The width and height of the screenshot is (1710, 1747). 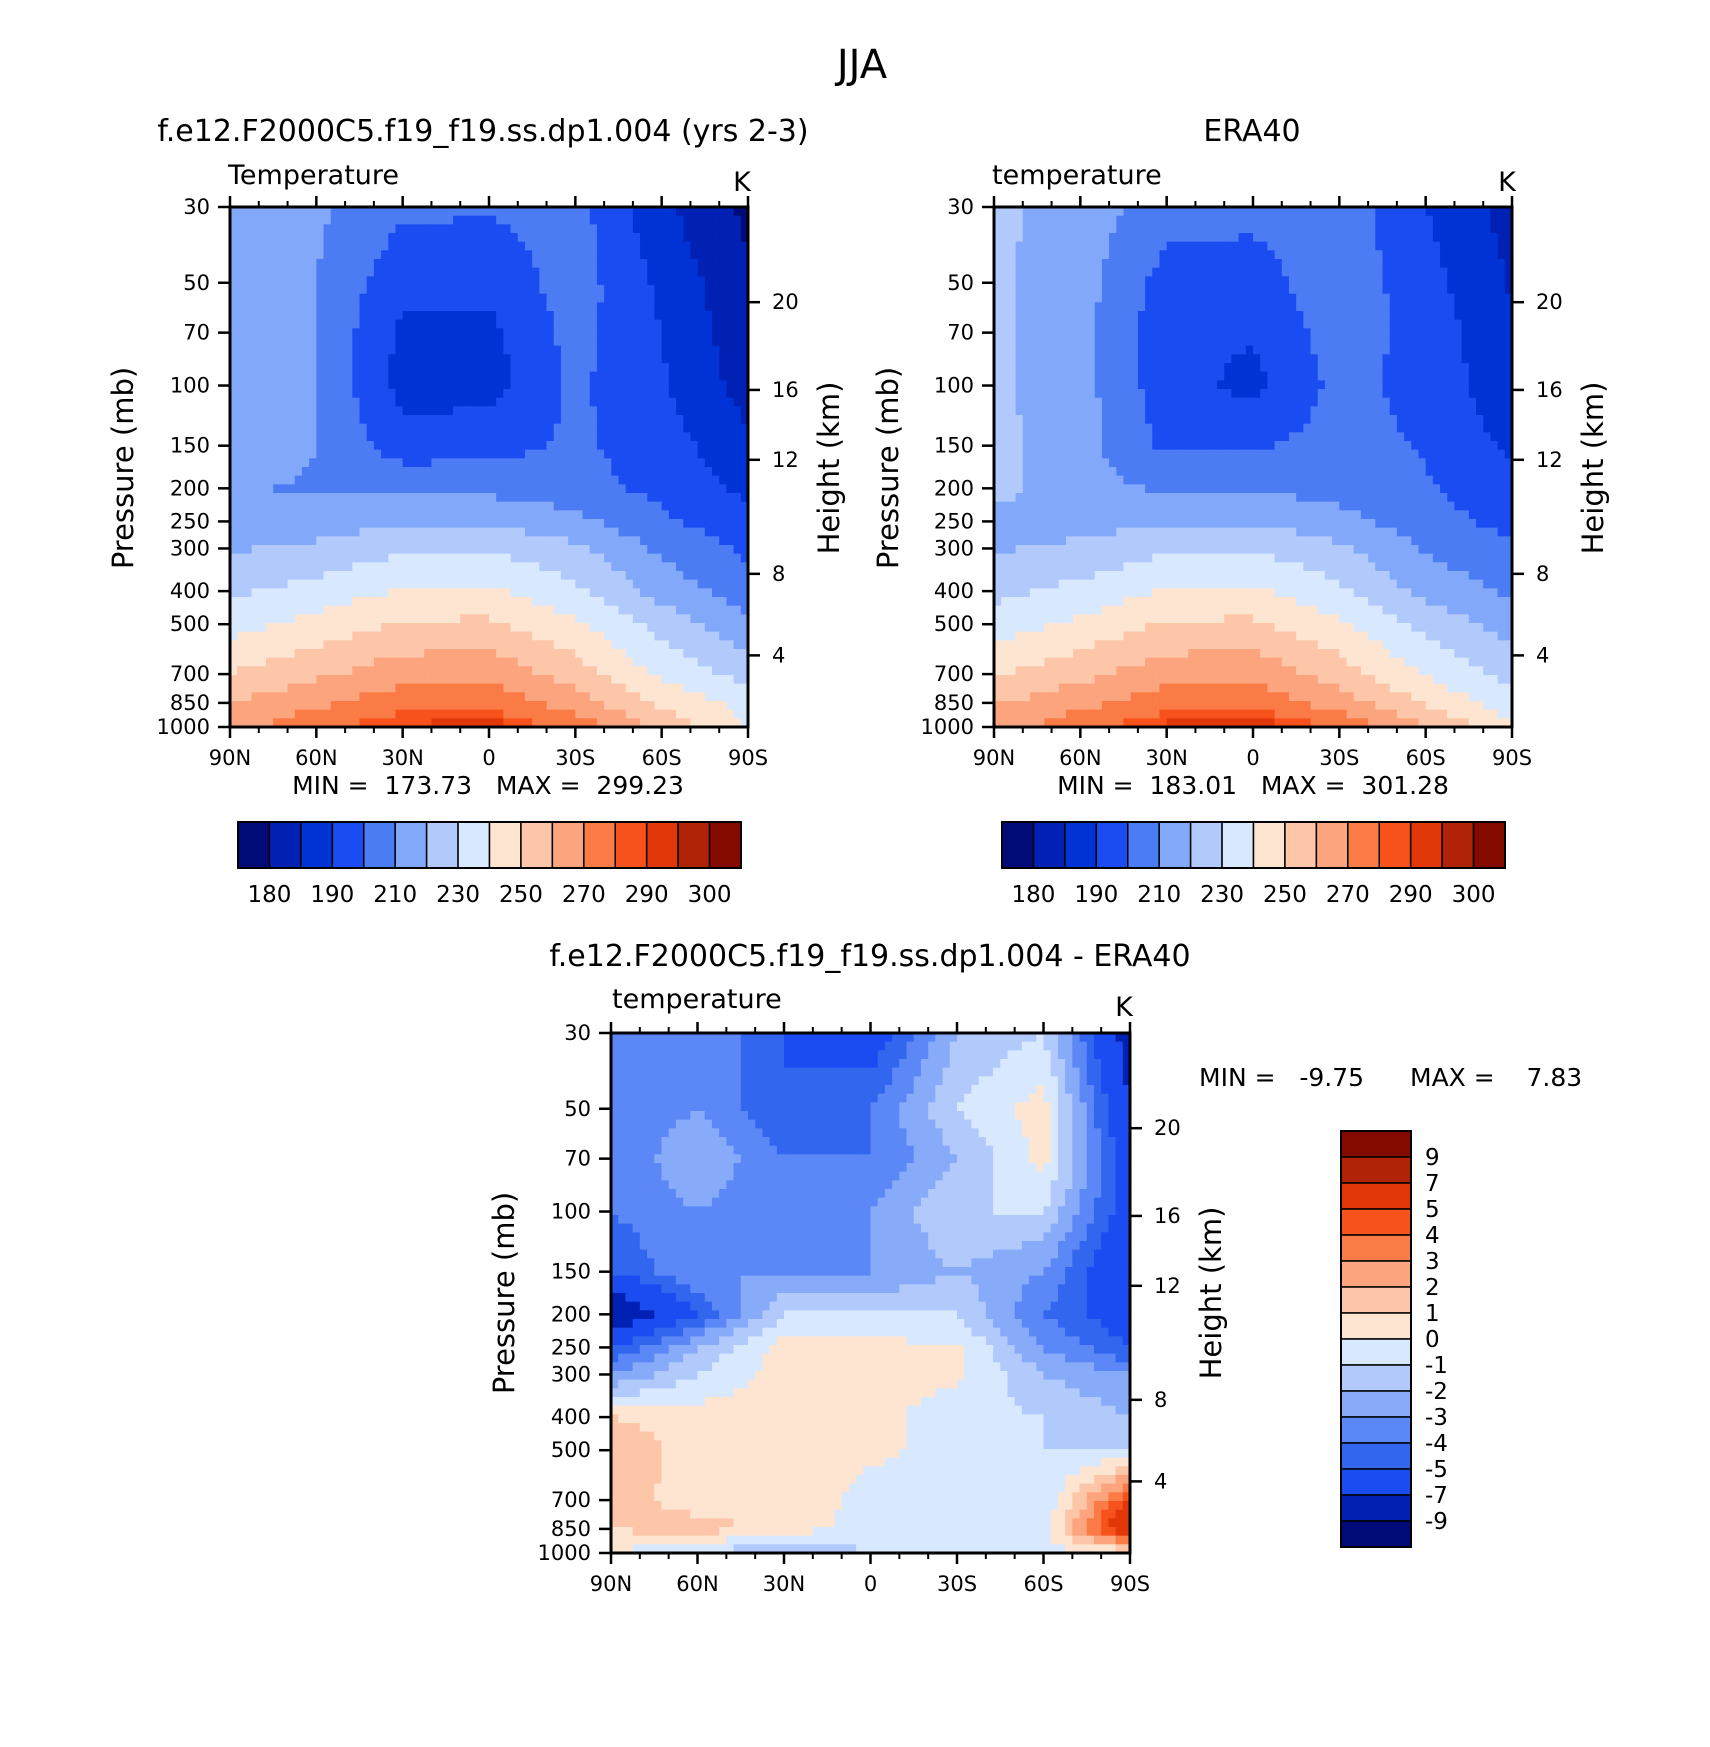 What do you see at coordinates (190, 703) in the screenshot?
I see `y-tick-label: 850` at bounding box center [190, 703].